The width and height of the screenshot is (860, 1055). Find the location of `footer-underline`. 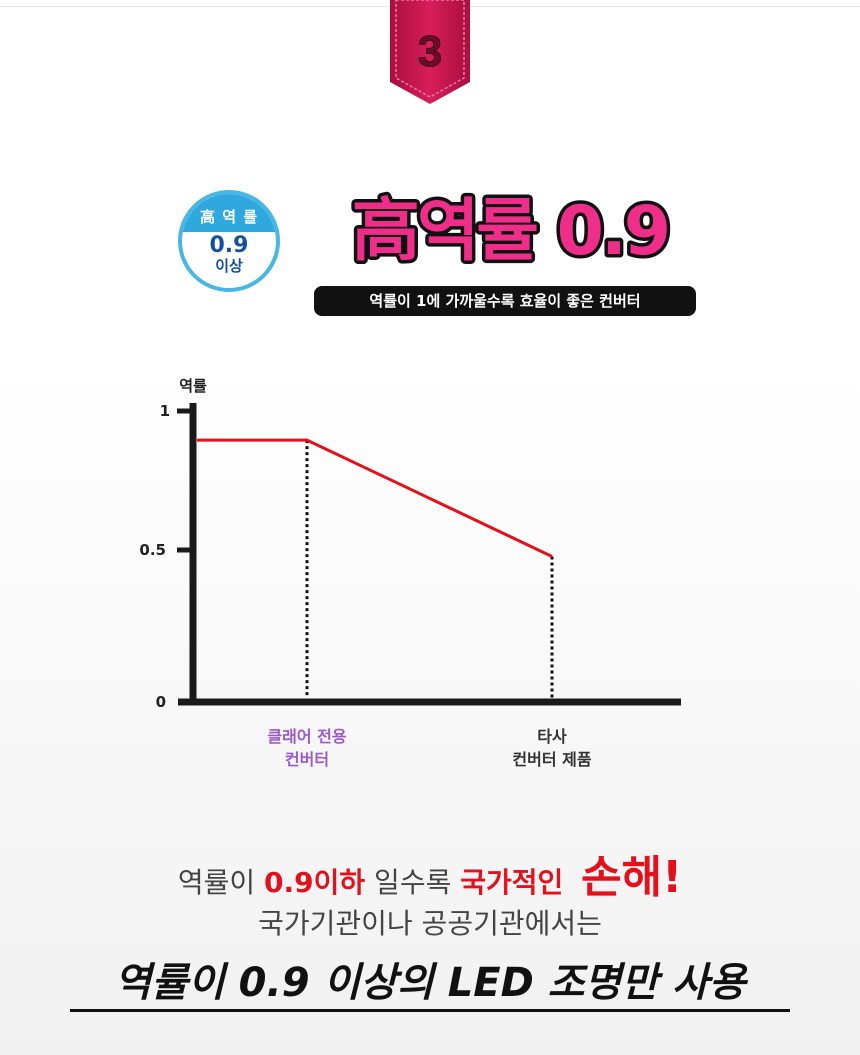

footer-underline is located at coordinates (430, 1010).